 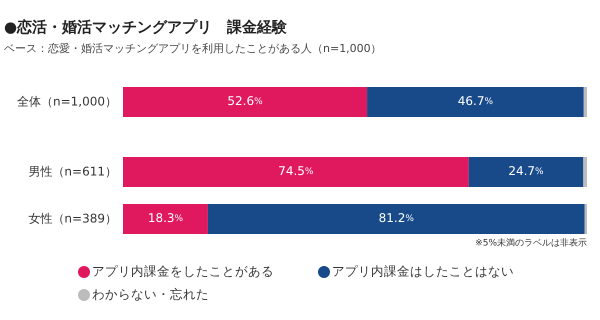 I want to click on data-label: 24.7%, so click(x=526, y=171).